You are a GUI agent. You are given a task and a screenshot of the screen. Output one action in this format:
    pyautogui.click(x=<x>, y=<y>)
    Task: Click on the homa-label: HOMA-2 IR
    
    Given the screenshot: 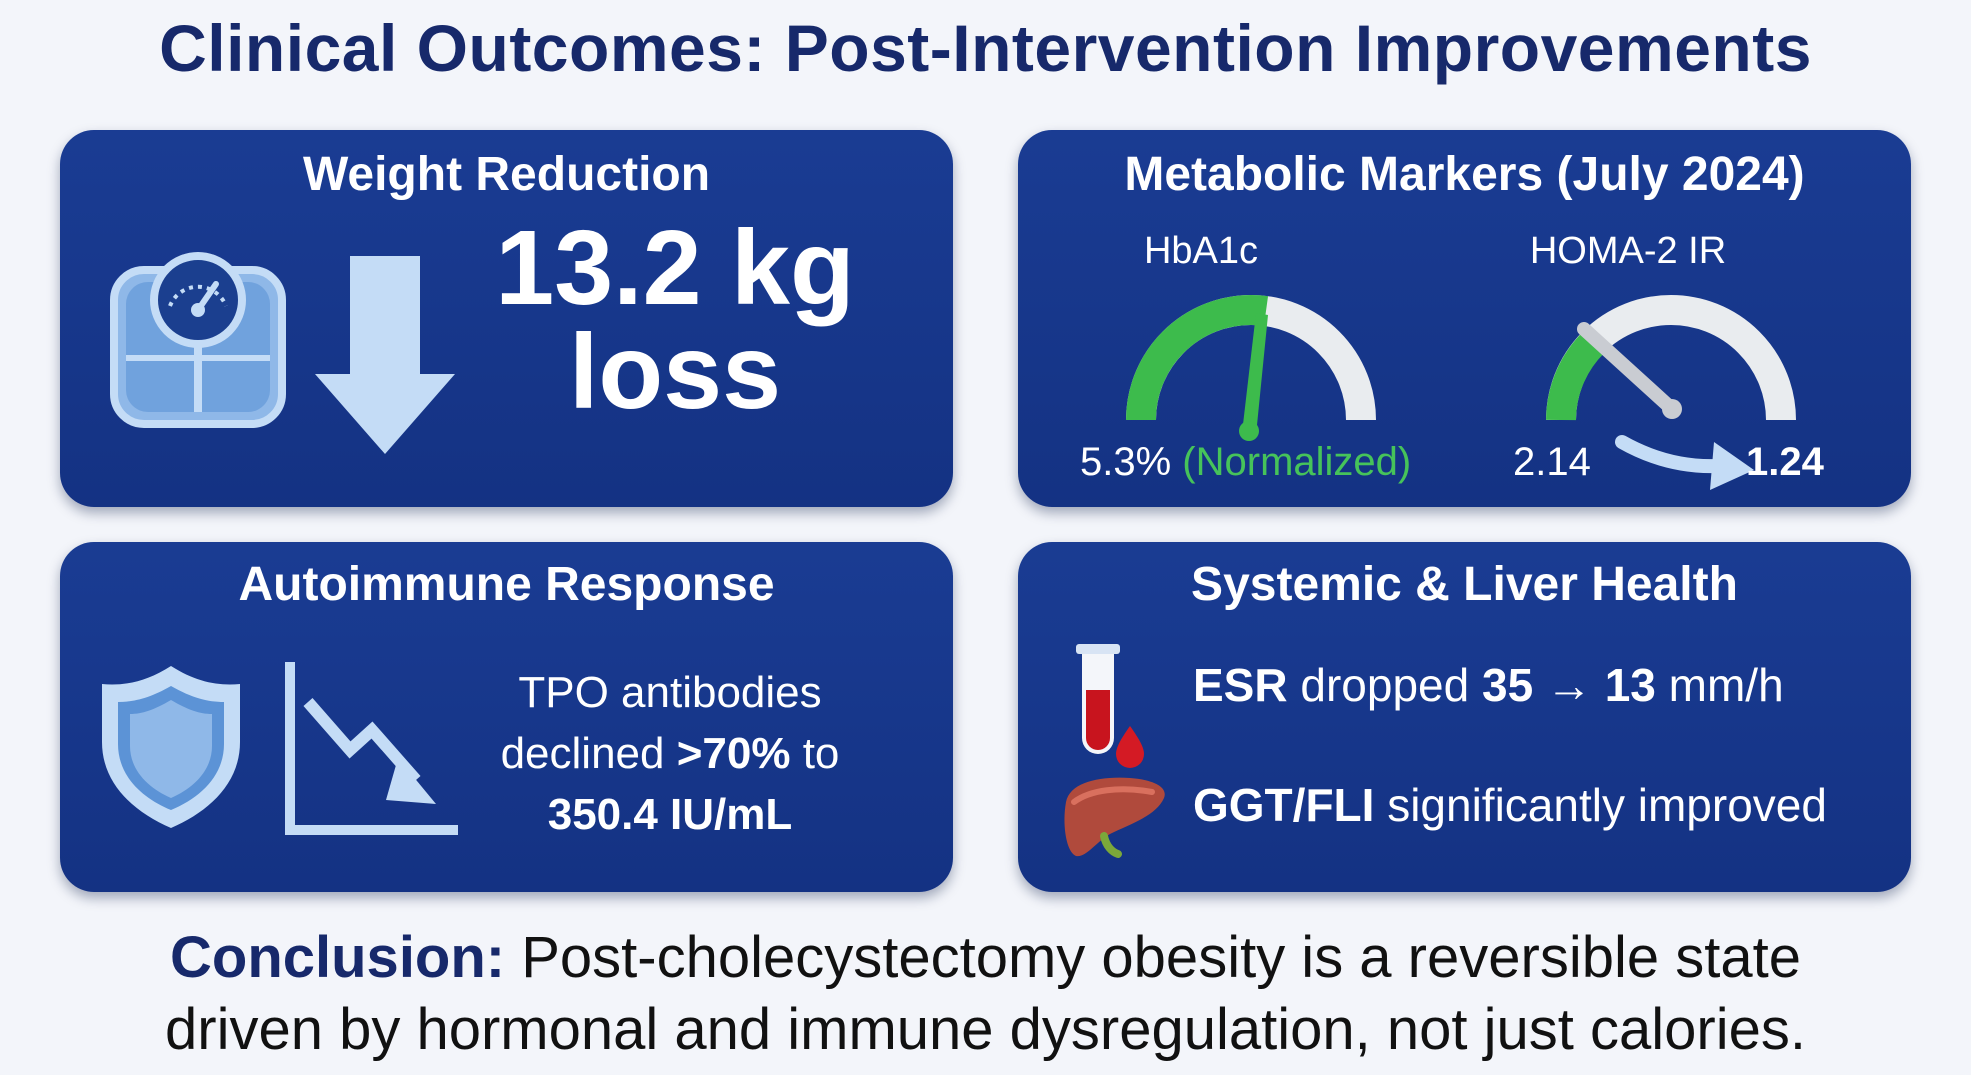 What is the action you would take?
    pyautogui.click(x=1628, y=251)
    